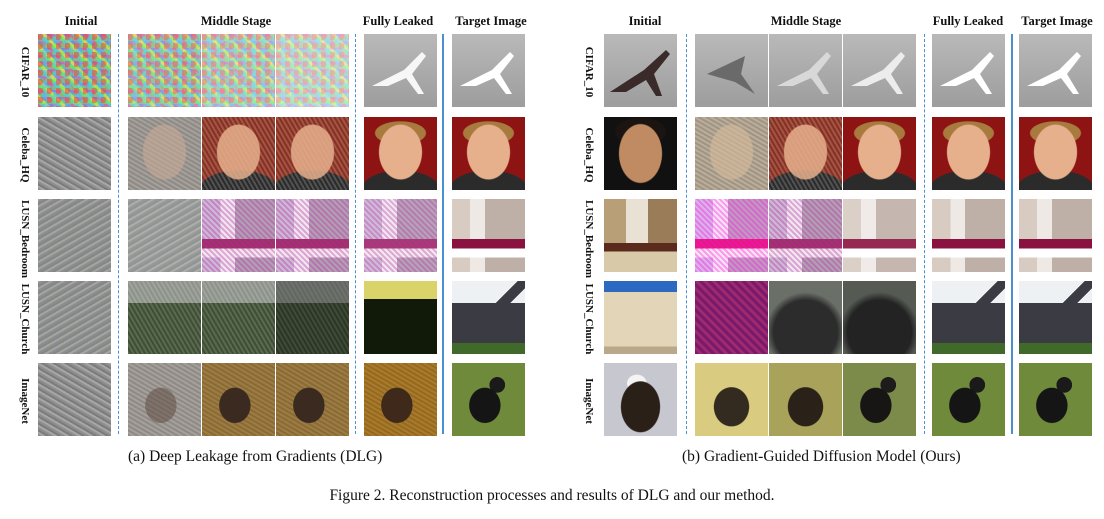  What do you see at coordinates (255, 456) in the screenshot?
I see `subcaption-a: (a) Deep Leakage from Gradients (DLG)` at bounding box center [255, 456].